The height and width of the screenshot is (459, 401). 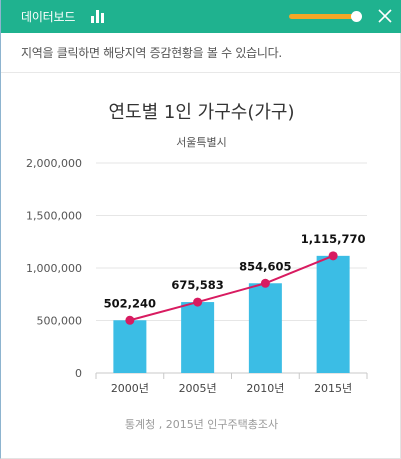 What do you see at coordinates (54, 268) in the screenshot?
I see `y-tick-label: 1,000,000` at bounding box center [54, 268].